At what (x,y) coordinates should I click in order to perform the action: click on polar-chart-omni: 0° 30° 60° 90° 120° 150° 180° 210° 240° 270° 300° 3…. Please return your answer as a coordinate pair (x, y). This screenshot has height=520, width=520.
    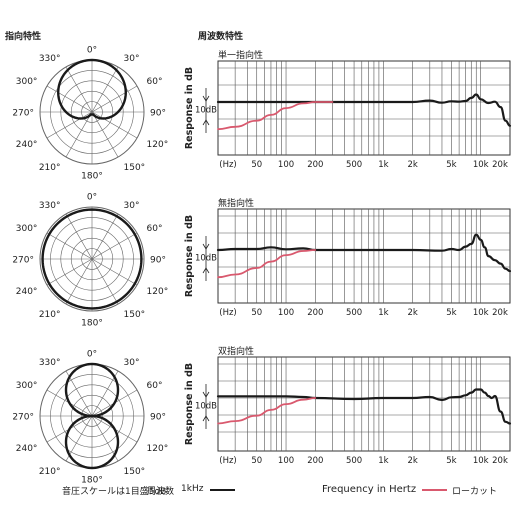
    Looking at the image, I should click on (90, 261).